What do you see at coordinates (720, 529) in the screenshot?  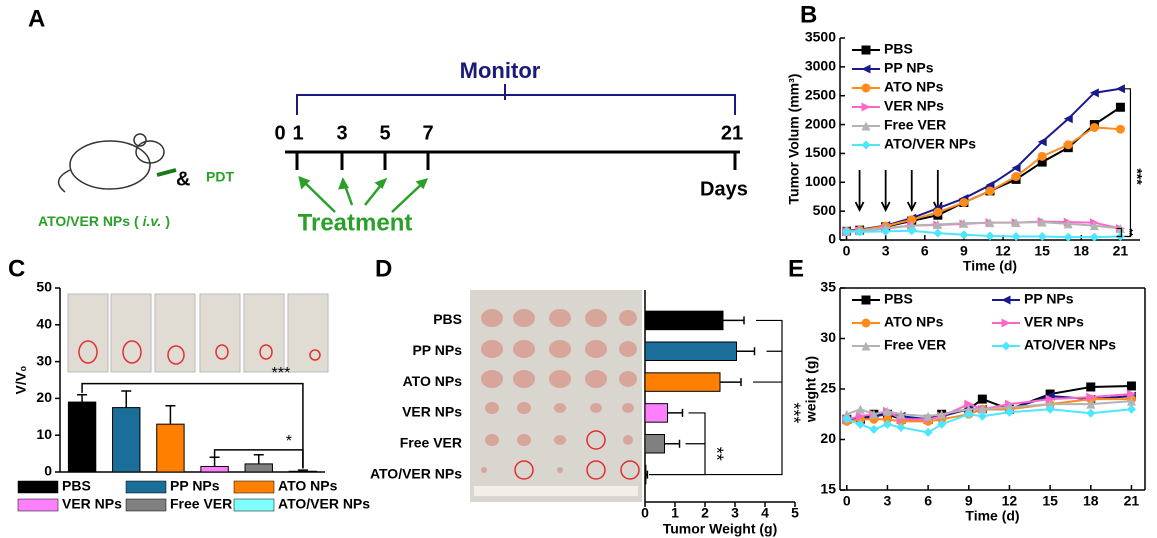 I see `x-axis-label: Tumor Weight (g)` at bounding box center [720, 529].